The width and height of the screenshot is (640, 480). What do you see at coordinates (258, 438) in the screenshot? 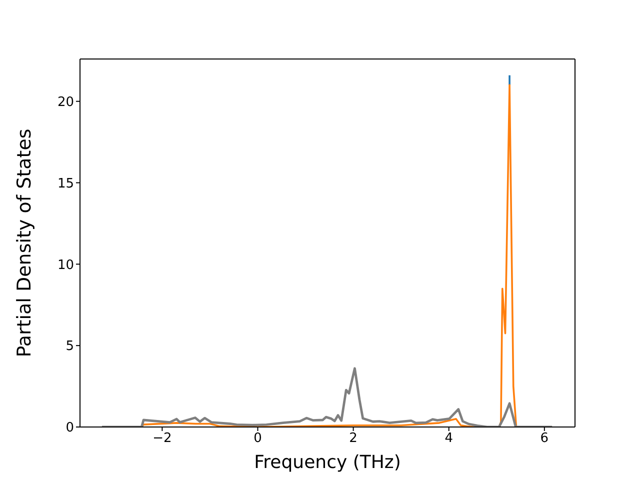
I see `x-tick-label: 0` at bounding box center [258, 438].